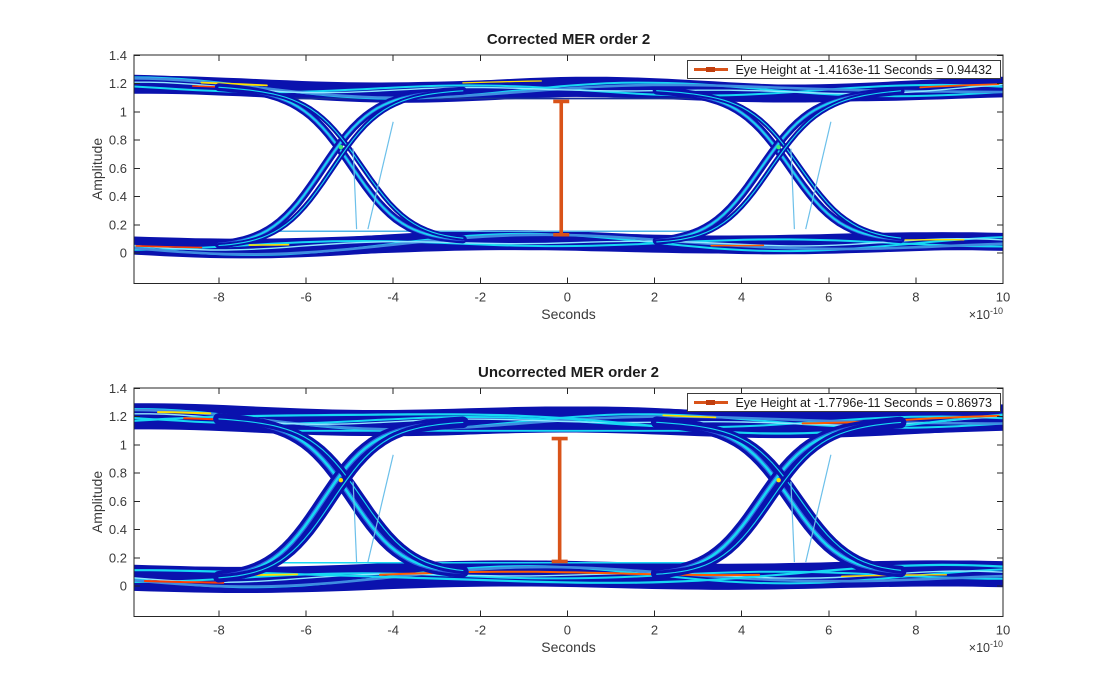 The height and width of the screenshot is (692, 1107). Describe the element at coordinates (568, 39) in the screenshot. I see `plot-title: Corrected MER order 2` at that location.